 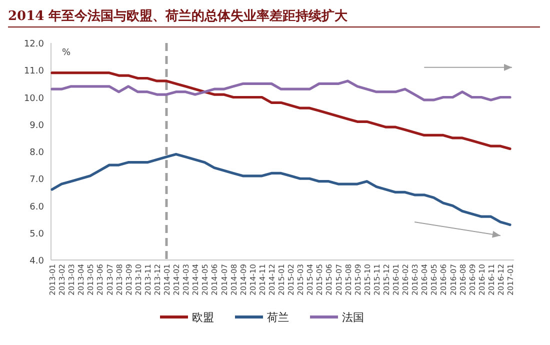 What do you see at coordinates (203, 317) in the screenshot?
I see `legend-label: 欧盟` at bounding box center [203, 317].